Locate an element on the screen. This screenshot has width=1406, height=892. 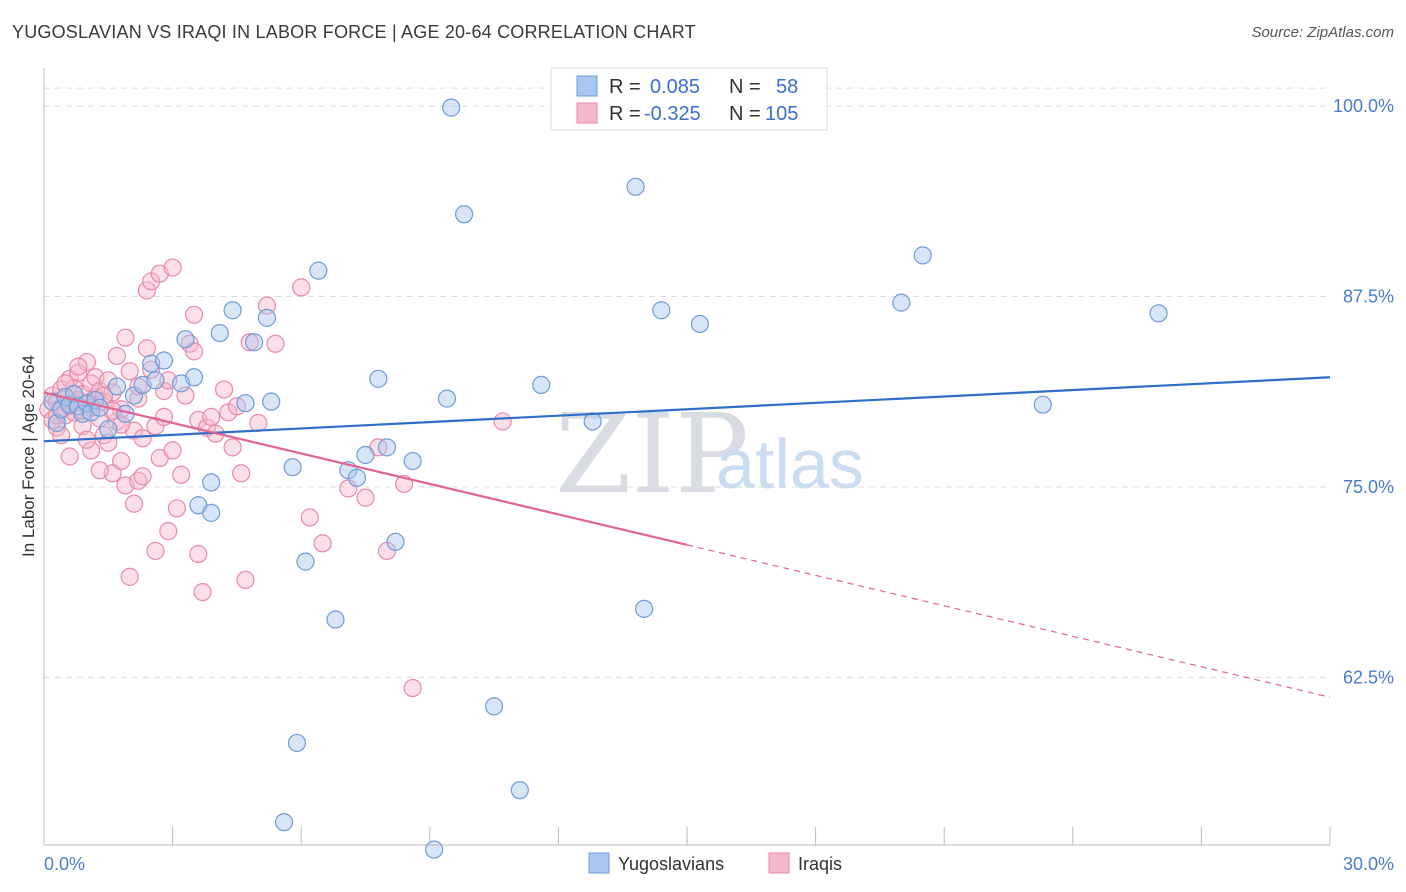
legend-swatch-iraqis is located at coordinates (587, 113).